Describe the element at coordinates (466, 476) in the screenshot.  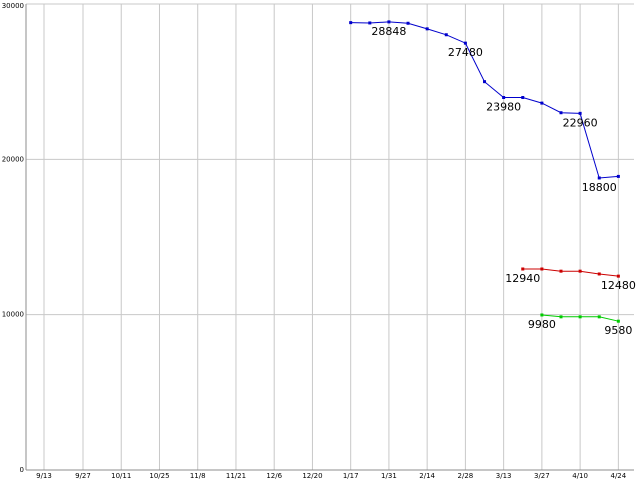
I see `x-tick-label: 2/28` at that location.